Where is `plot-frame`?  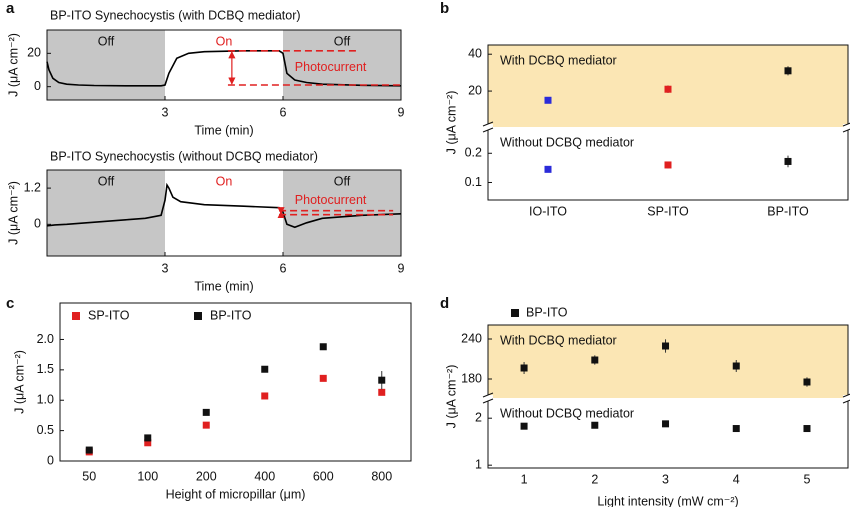 plot-frame is located at coordinates (235, 382).